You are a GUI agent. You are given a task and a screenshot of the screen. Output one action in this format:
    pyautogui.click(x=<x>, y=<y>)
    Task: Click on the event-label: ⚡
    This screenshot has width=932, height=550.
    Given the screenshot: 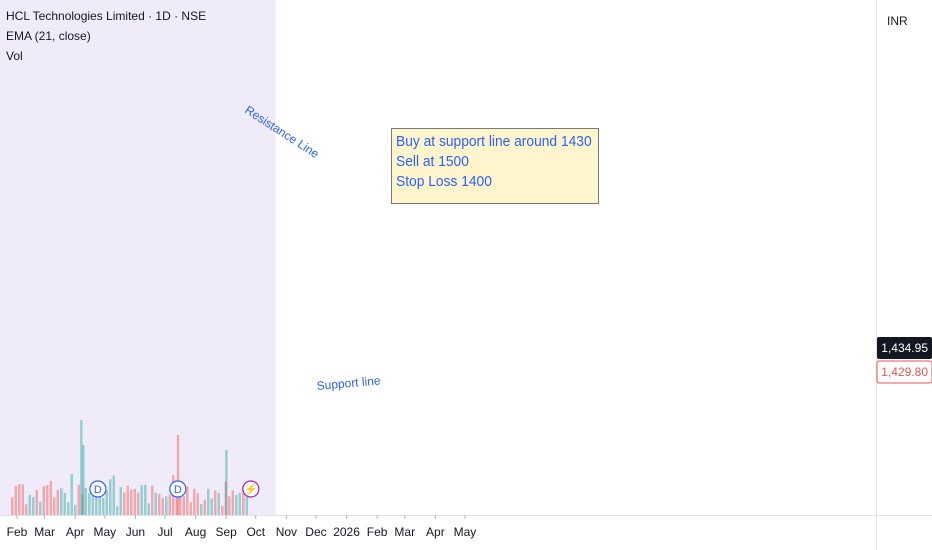 What is the action you would take?
    pyautogui.click(x=251, y=489)
    